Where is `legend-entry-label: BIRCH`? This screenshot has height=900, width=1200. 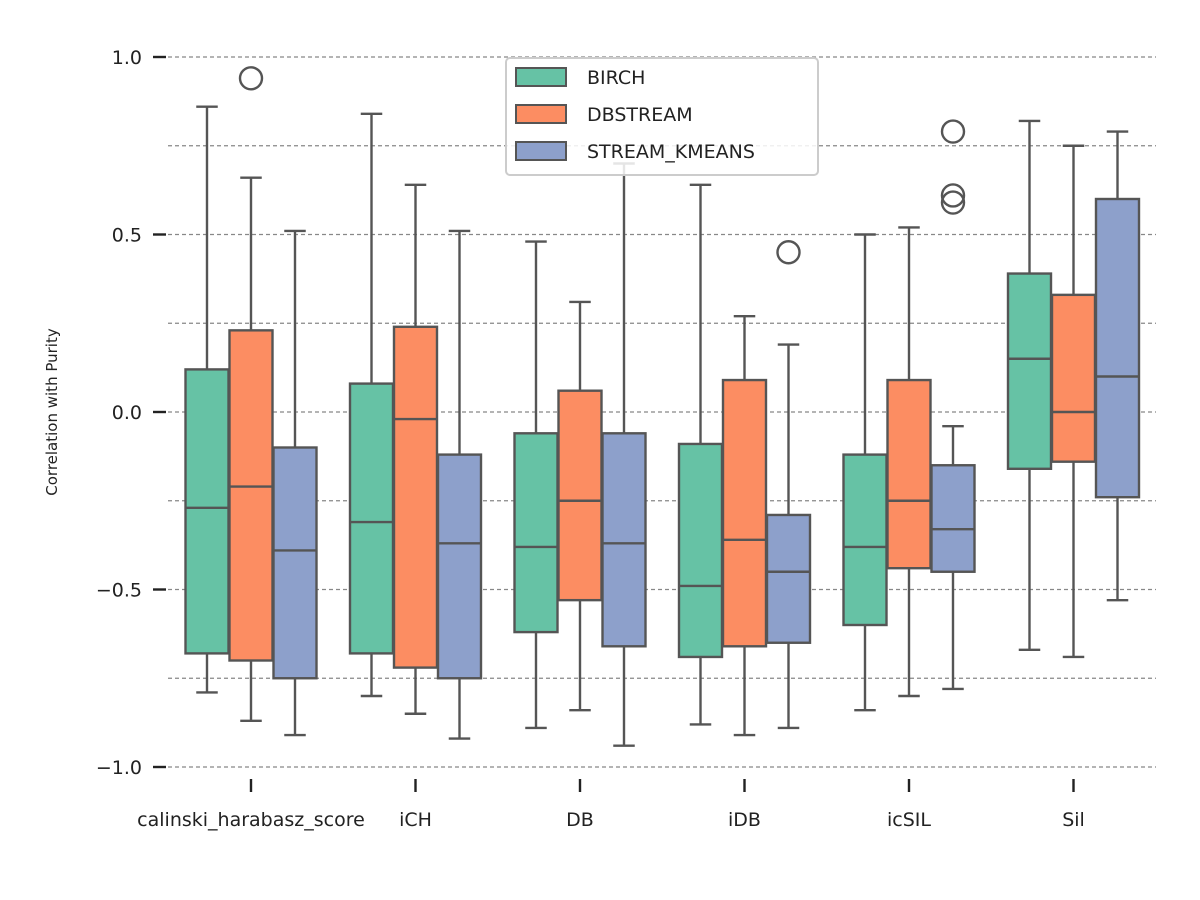 legend-entry-label: BIRCH is located at coordinates (616, 78).